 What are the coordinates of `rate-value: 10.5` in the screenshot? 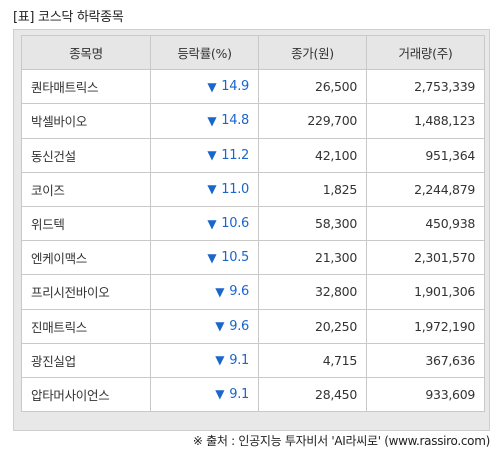 It's located at (235, 258).